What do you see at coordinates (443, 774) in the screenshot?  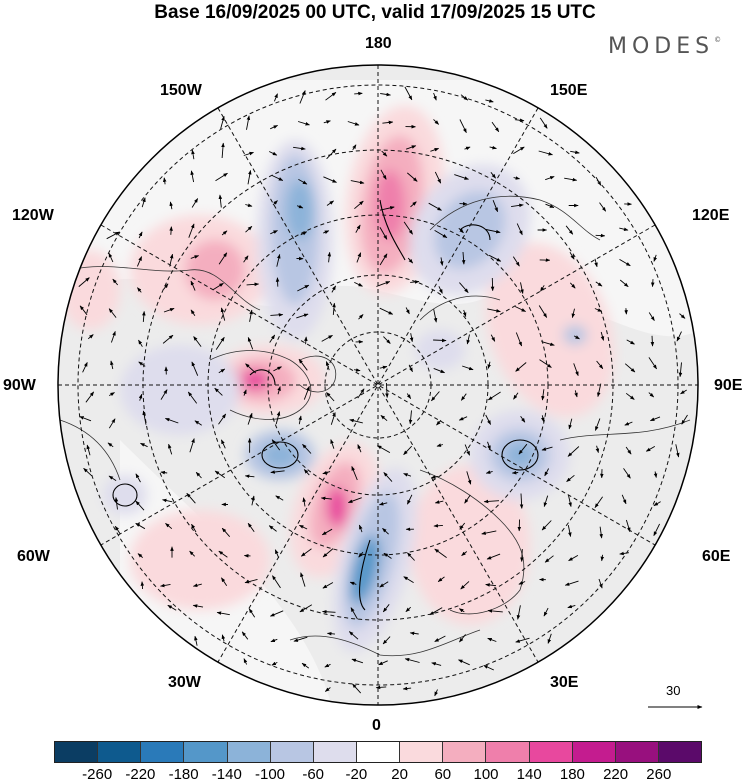 I see `colorbar-tick-label: 60` at bounding box center [443, 774].